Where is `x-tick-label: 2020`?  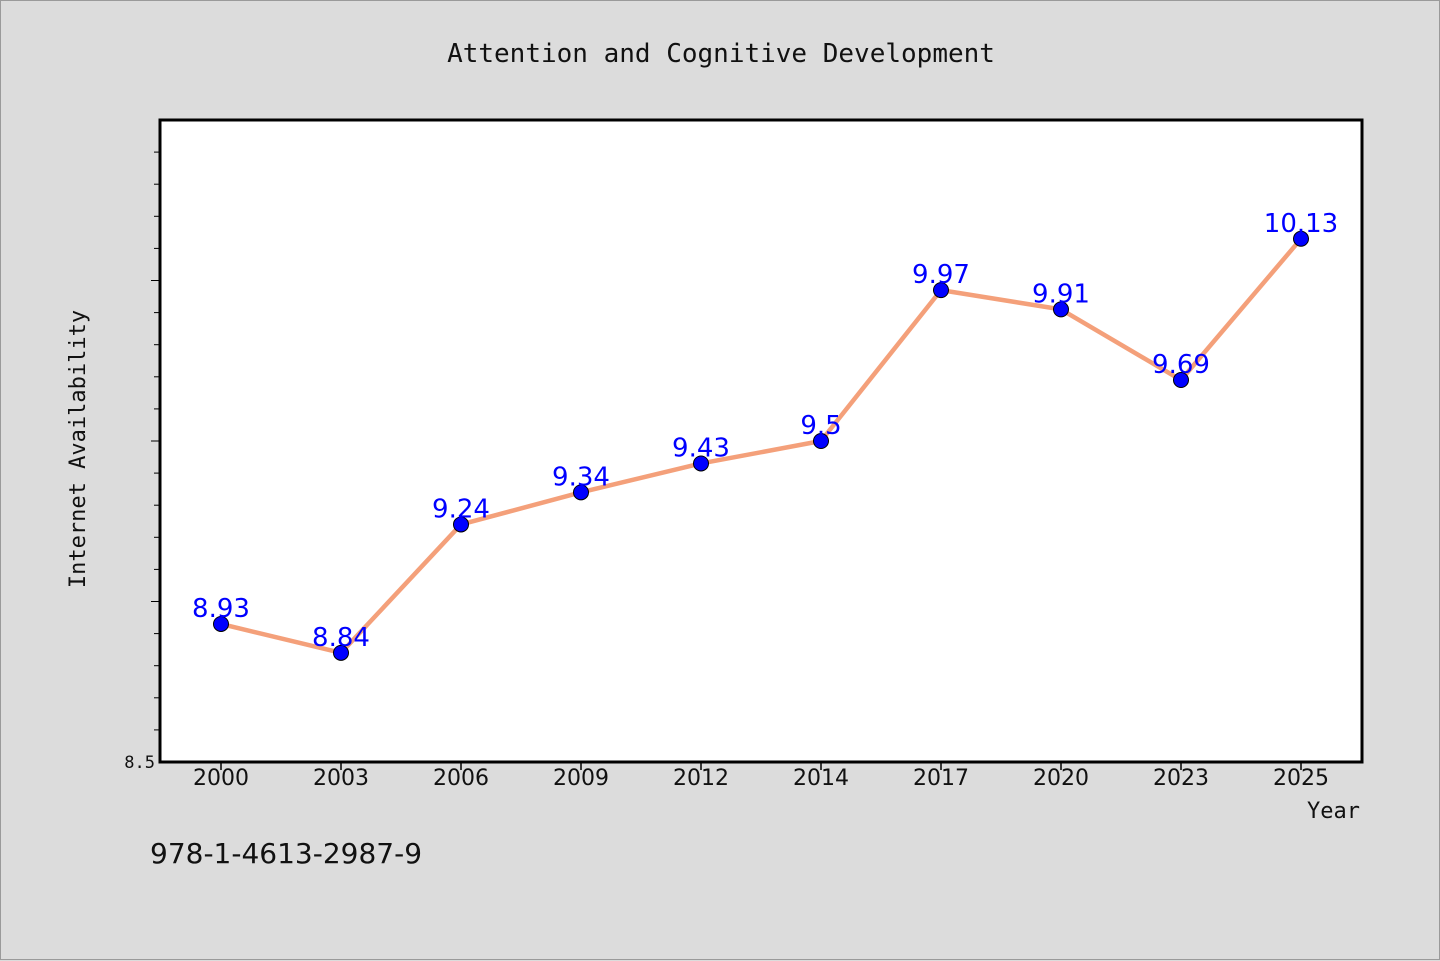
x-tick-label: 2020 is located at coordinates (1061, 778).